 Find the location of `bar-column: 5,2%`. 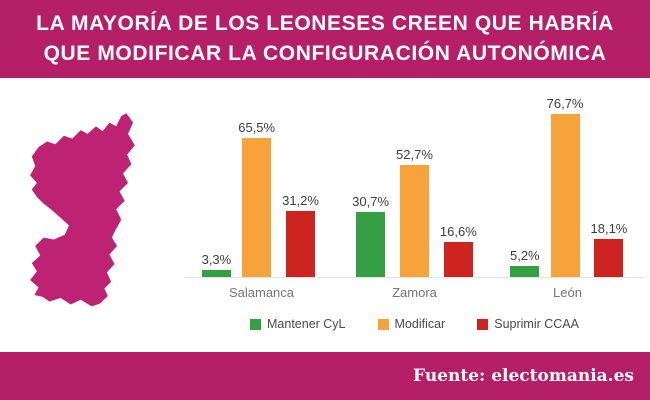

bar-column: 5,2% is located at coordinates (525, 262).